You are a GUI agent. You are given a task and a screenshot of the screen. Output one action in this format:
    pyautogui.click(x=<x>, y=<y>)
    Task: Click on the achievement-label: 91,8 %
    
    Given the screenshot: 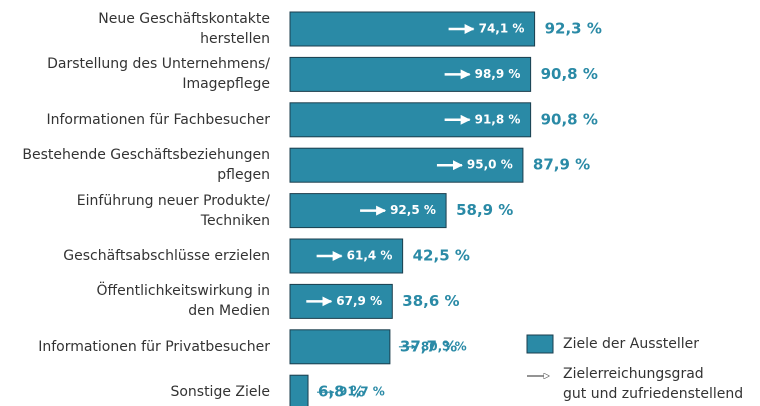 What is the action you would take?
    pyautogui.click(x=498, y=119)
    